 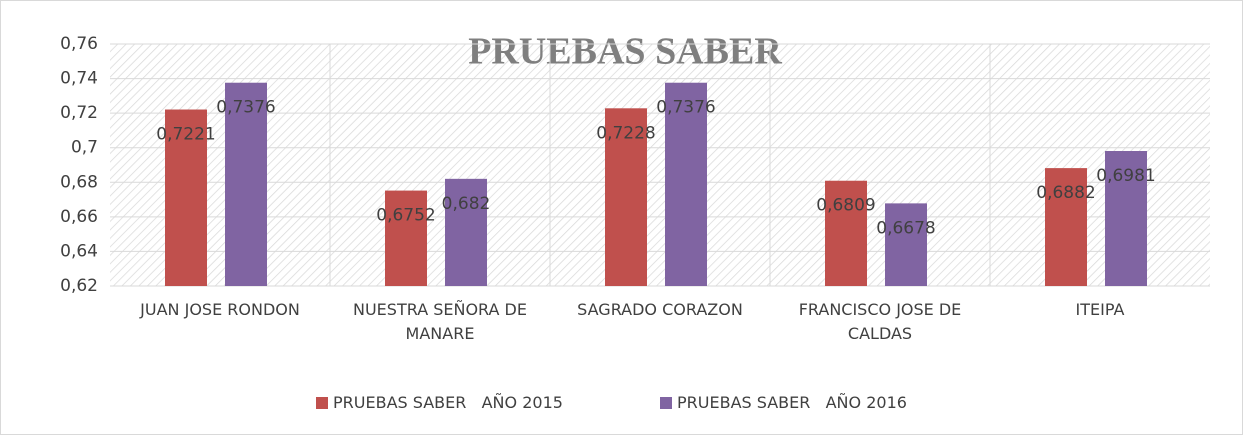 What do you see at coordinates (466, 204) in the screenshot?
I see `data-label: 0,682` at bounding box center [466, 204].